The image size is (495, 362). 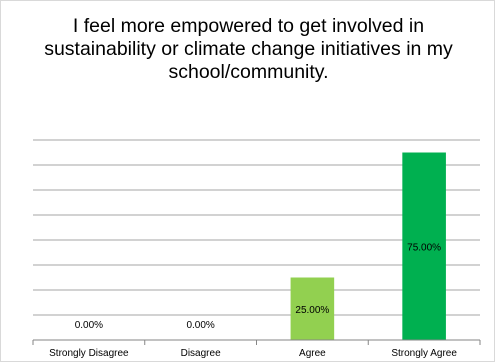 I want to click on data-label: 75.00%, so click(x=424, y=247).